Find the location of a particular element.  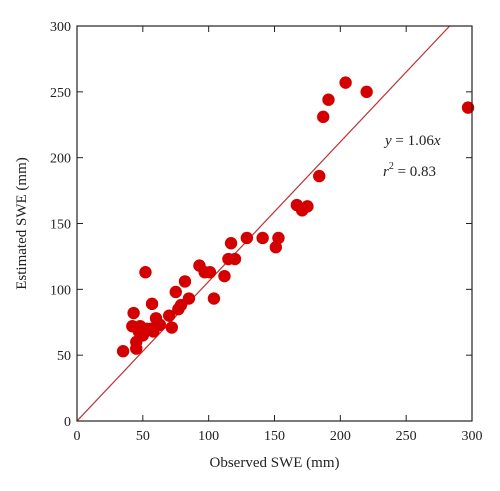

x-tick-label: 150 is located at coordinates (274, 436).